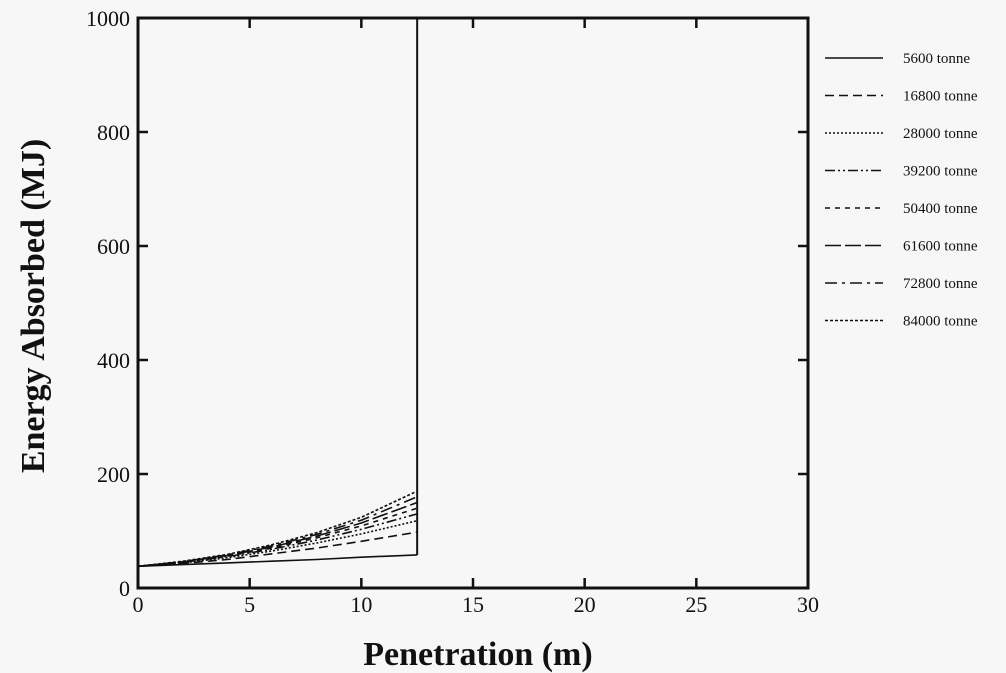 This screenshot has width=1006, height=673. I want to click on y-tick-label: 600, so click(113, 246).